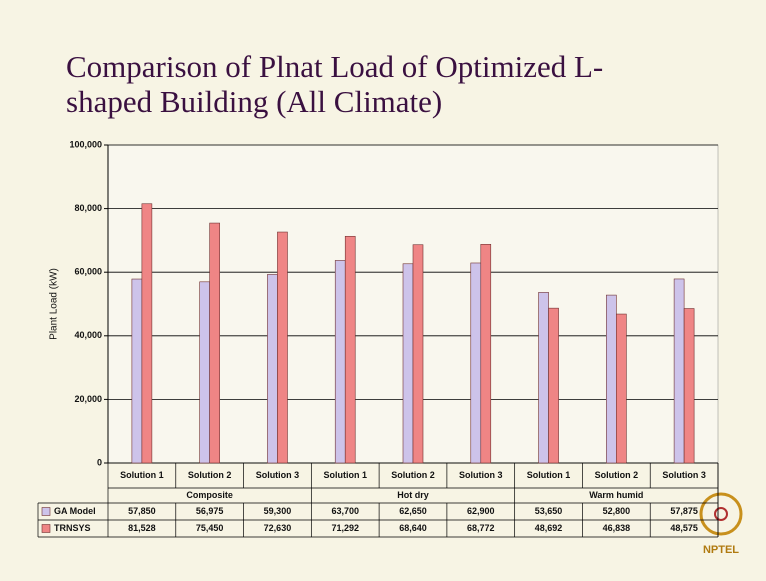  Describe the element at coordinates (88, 335) in the screenshot. I see `y-tick-label: 40,000` at that location.